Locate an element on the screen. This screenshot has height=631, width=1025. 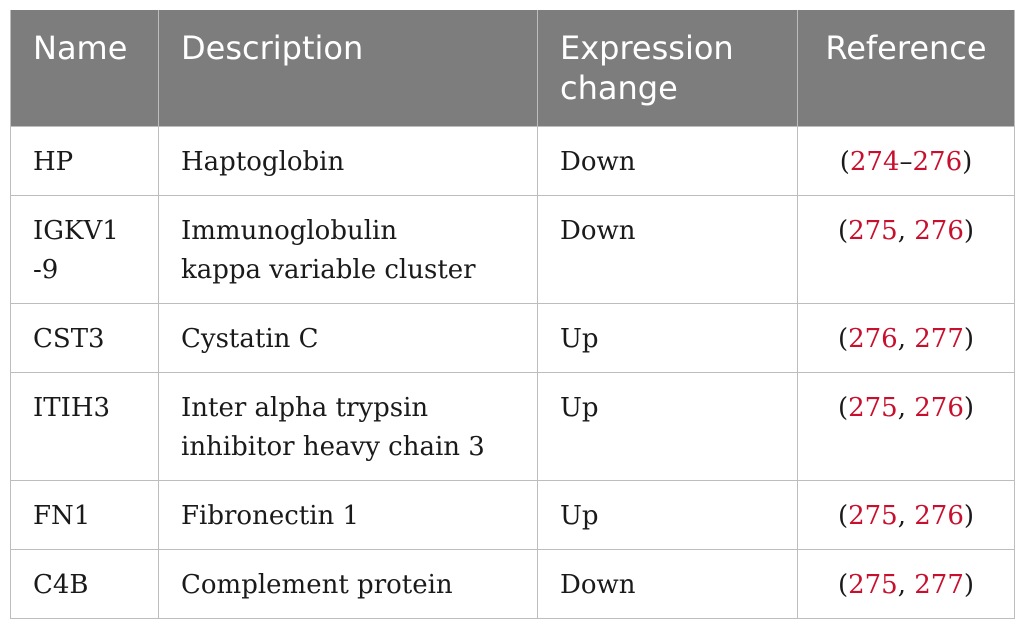
header-expression-line2: change is located at coordinates (619, 88).